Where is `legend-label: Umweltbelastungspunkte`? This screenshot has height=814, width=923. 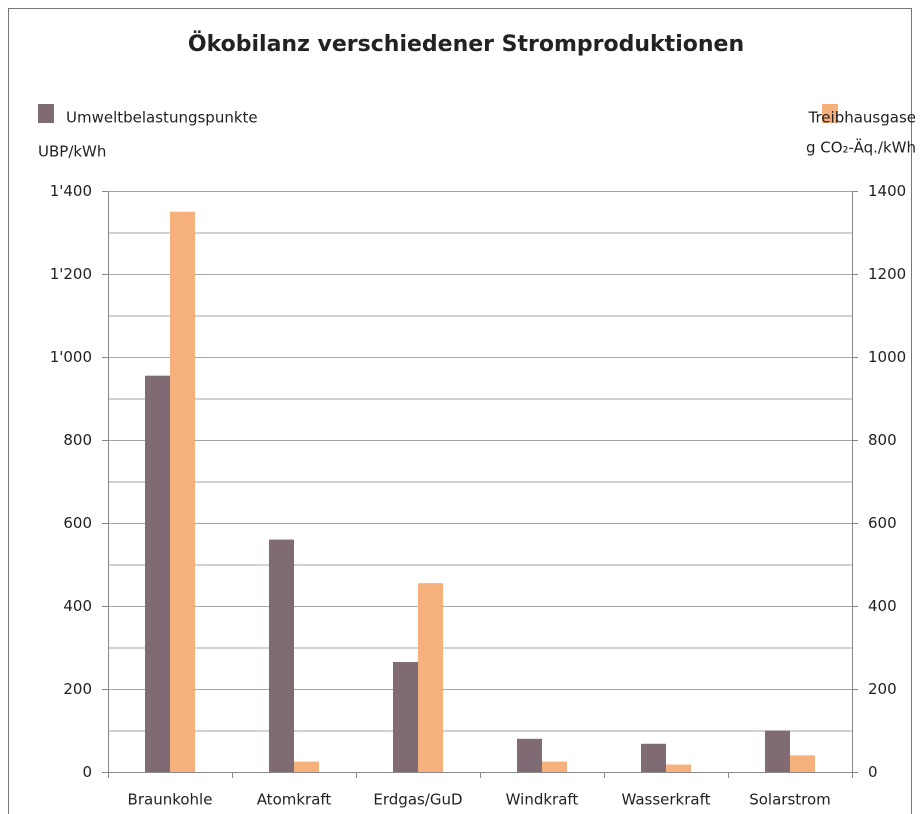
legend-label: Umweltbelastungspunkte is located at coordinates (162, 118).